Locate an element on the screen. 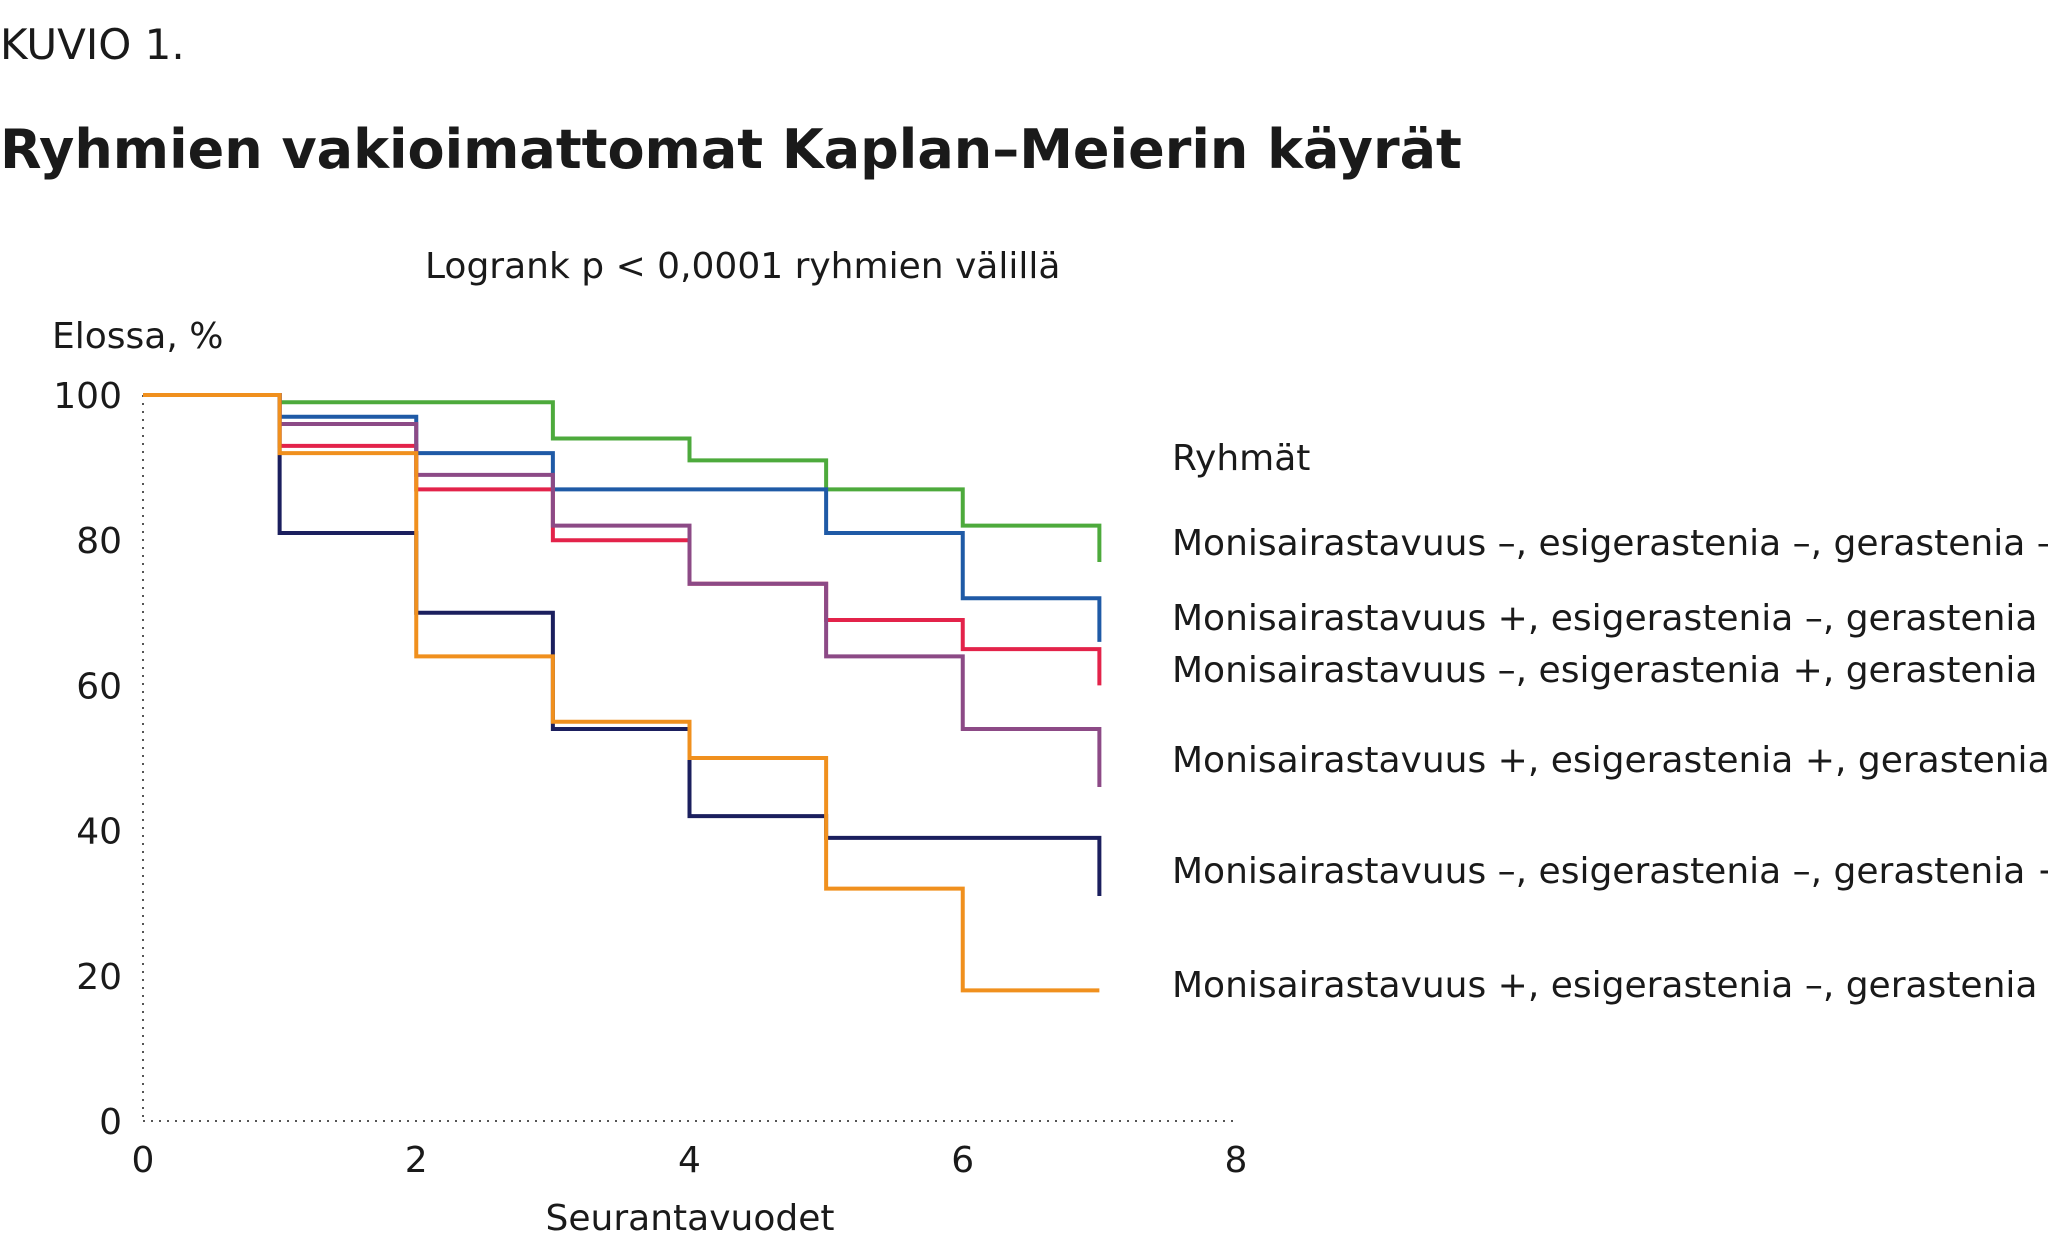 The width and height of the screenshot is (2048, 1238). y-tick-label: 0 is located at coordinates (110, 1122).